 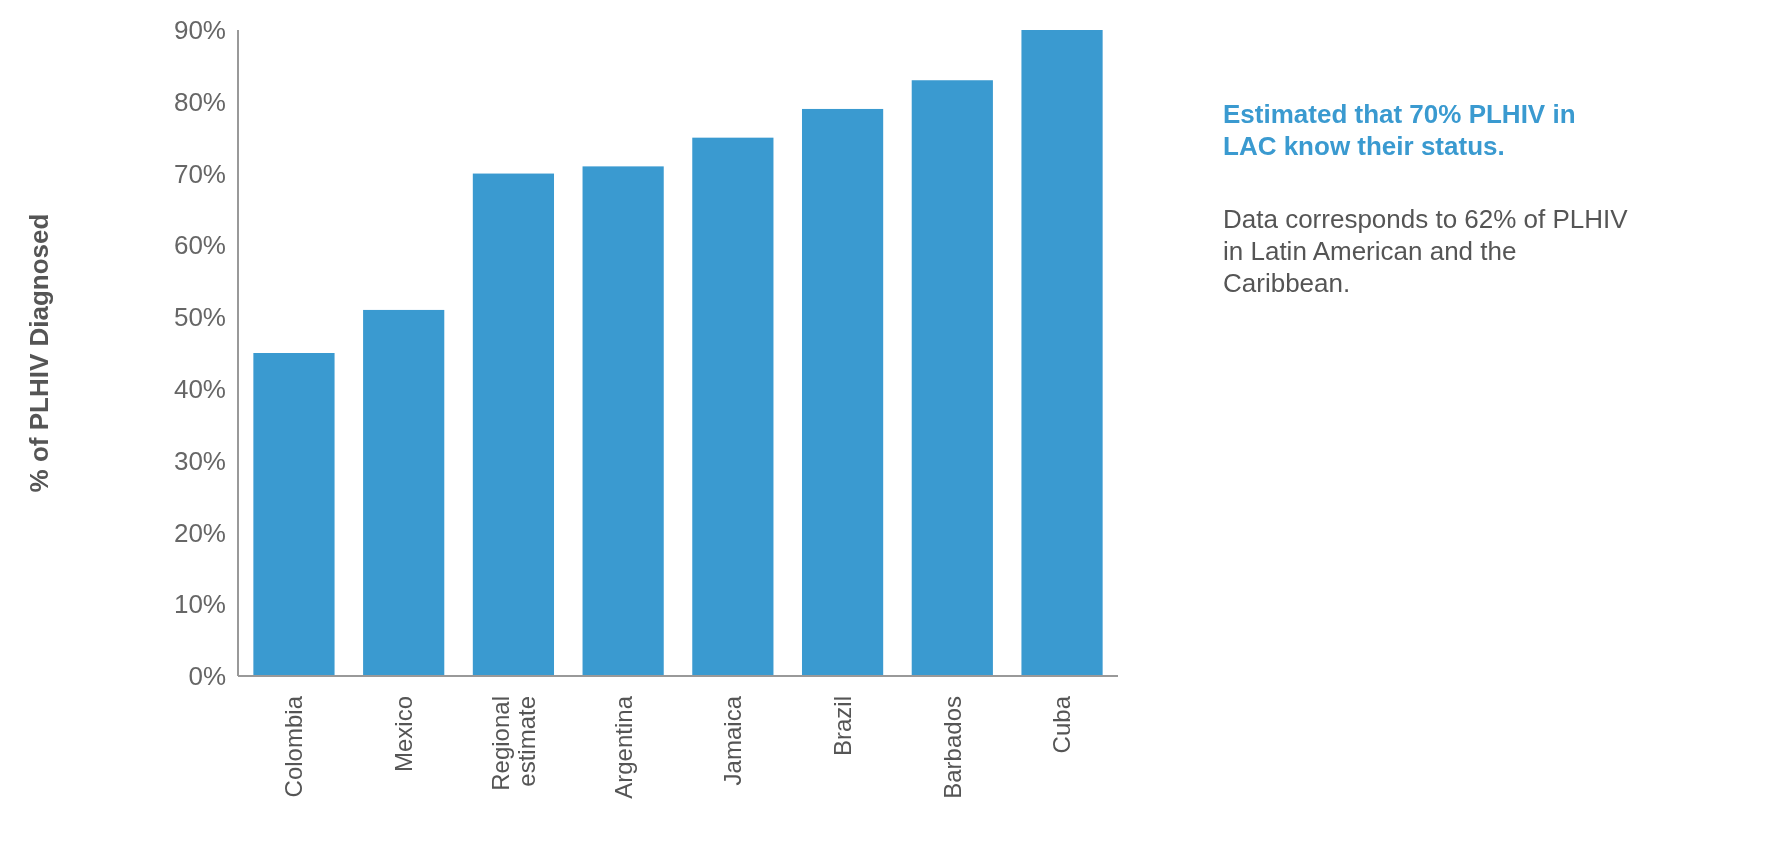 What do you see at coordinates (199, 388) in the screenshot?
I see `y-tick-label: 40%` at bounding box center [199, 388].